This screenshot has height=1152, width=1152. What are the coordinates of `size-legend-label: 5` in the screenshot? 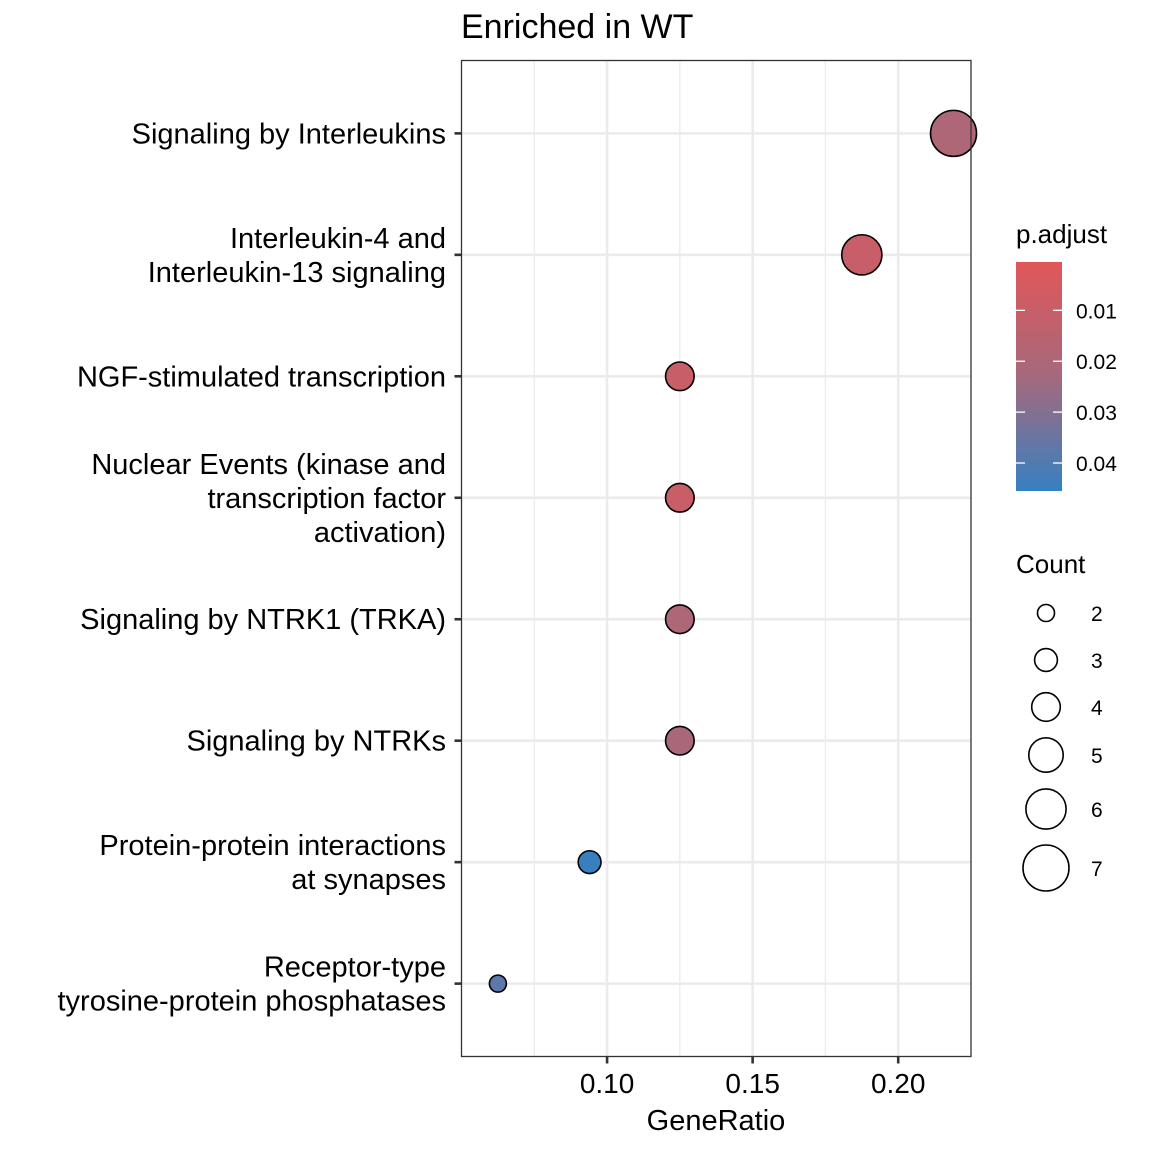 It's located at (1097, 756).